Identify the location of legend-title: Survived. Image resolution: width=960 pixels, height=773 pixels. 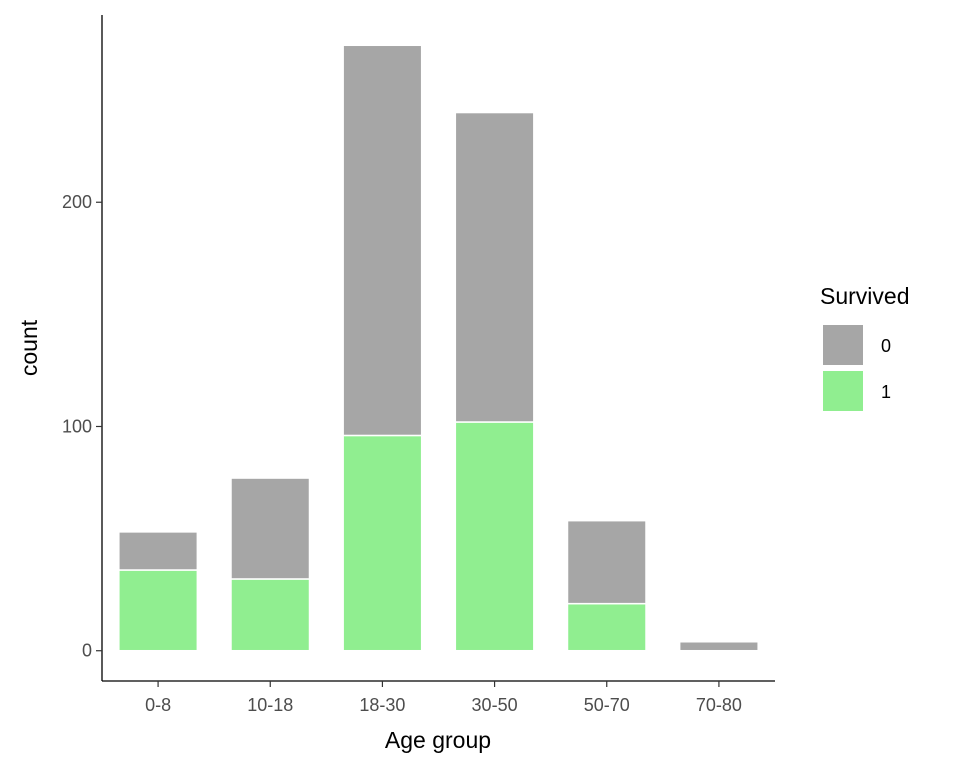
(864, 296).